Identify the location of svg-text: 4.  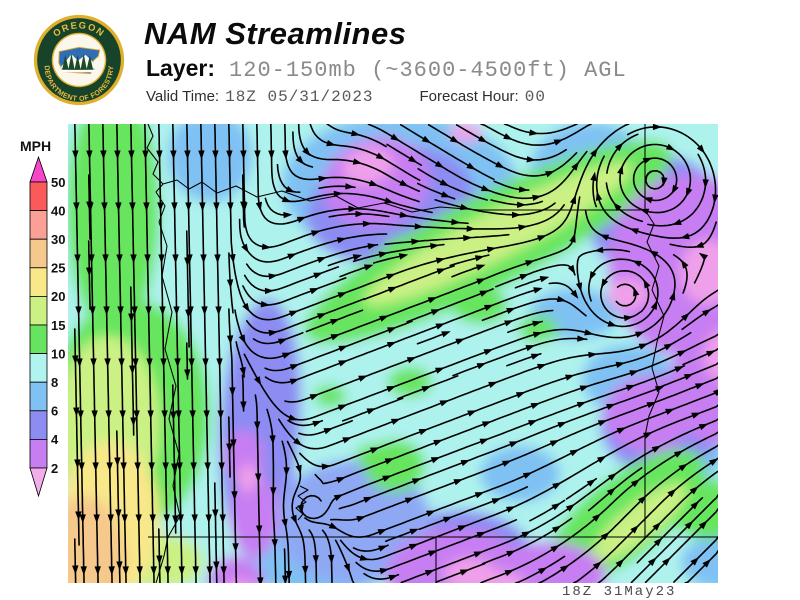
(55, 439).